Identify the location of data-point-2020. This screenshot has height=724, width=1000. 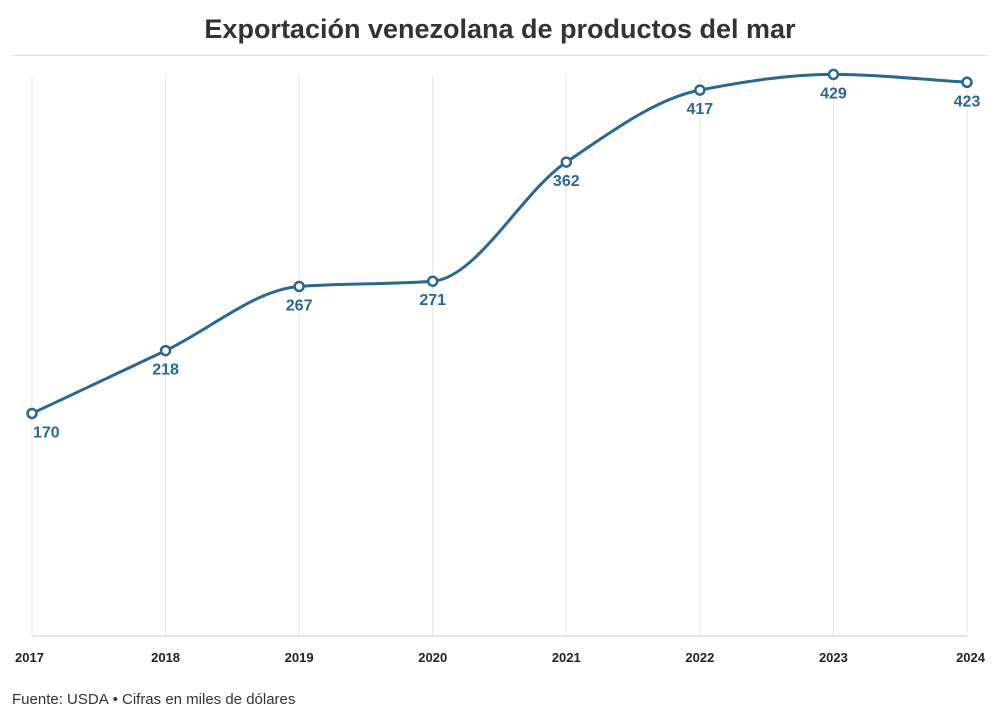
(432, 281).